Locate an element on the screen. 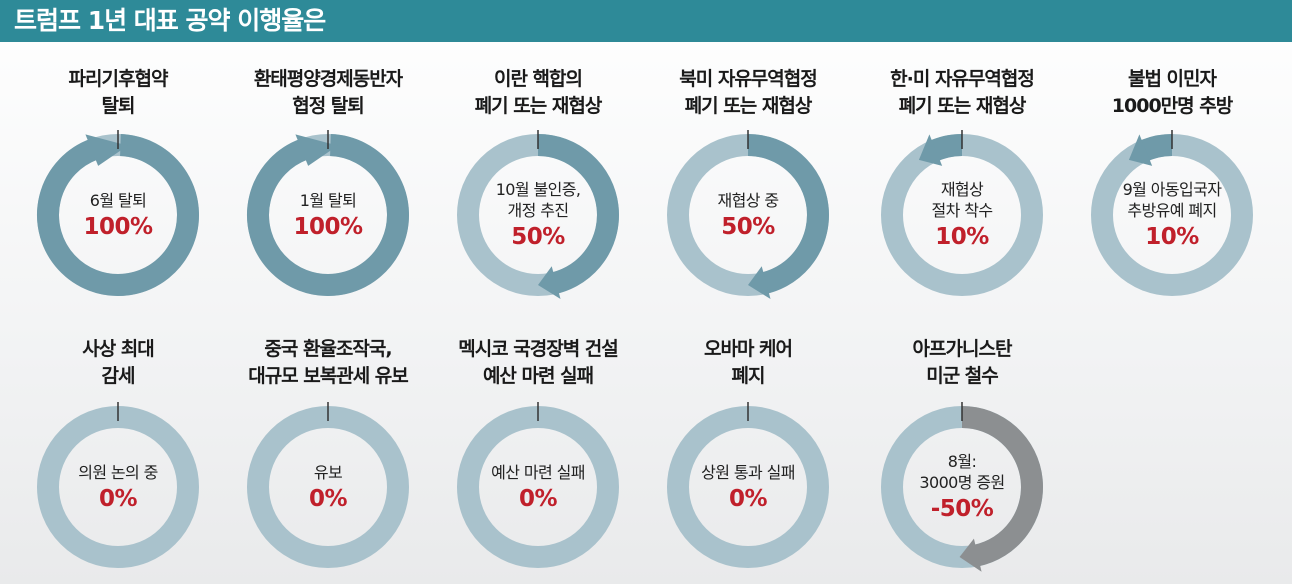  donut-center-label: 의원 논의 중 0% is located at coordinates (118, 487).